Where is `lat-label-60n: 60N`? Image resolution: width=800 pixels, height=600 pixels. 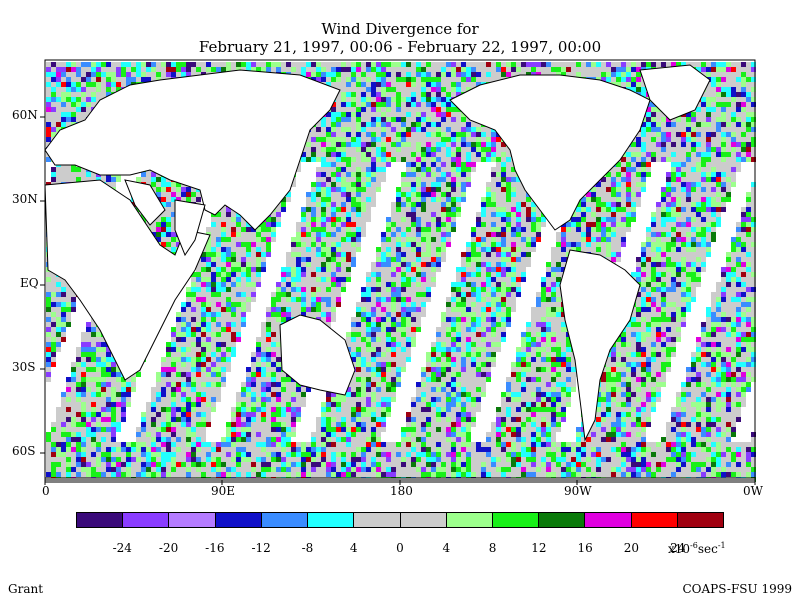 lat-label-60n: 60N is located at coordinates (25, 115).